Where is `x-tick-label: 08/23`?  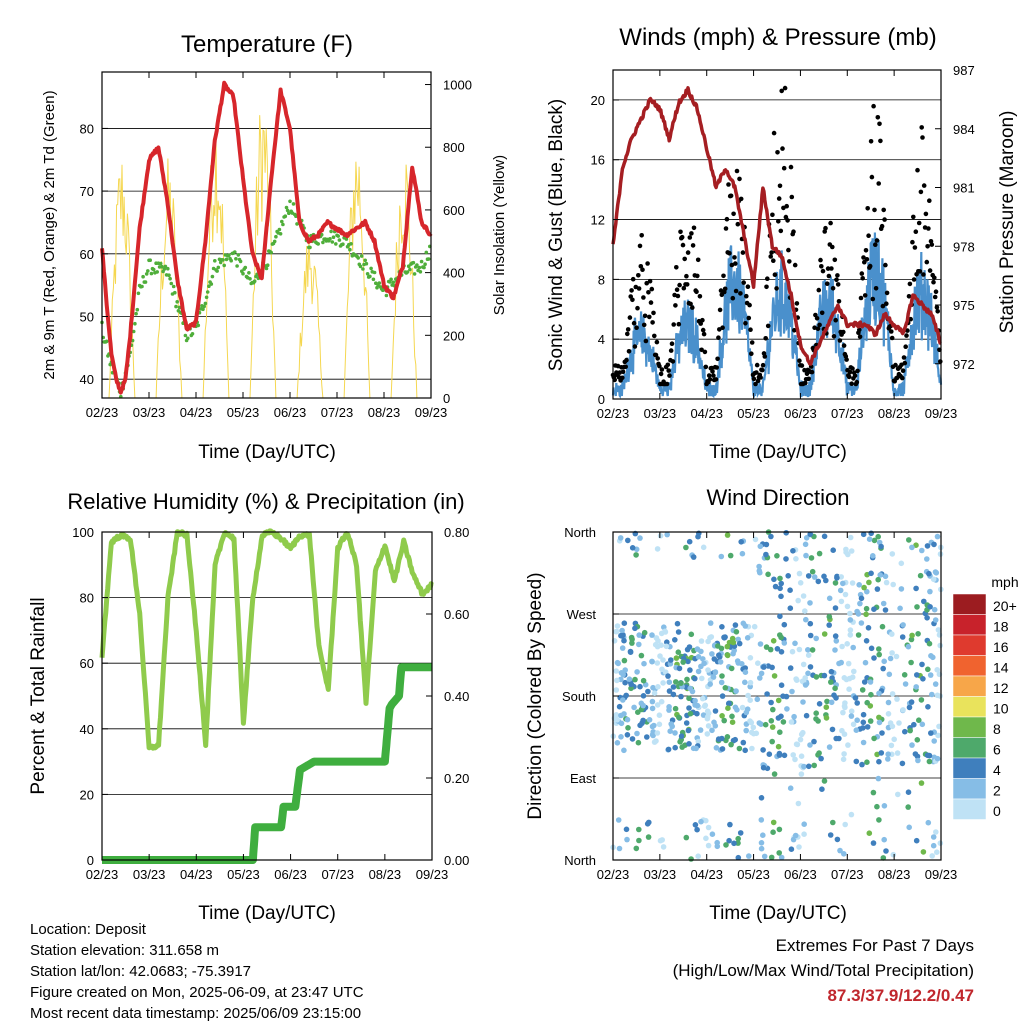 x-tick-label: 08/23 is located at coordinates (894, 874).